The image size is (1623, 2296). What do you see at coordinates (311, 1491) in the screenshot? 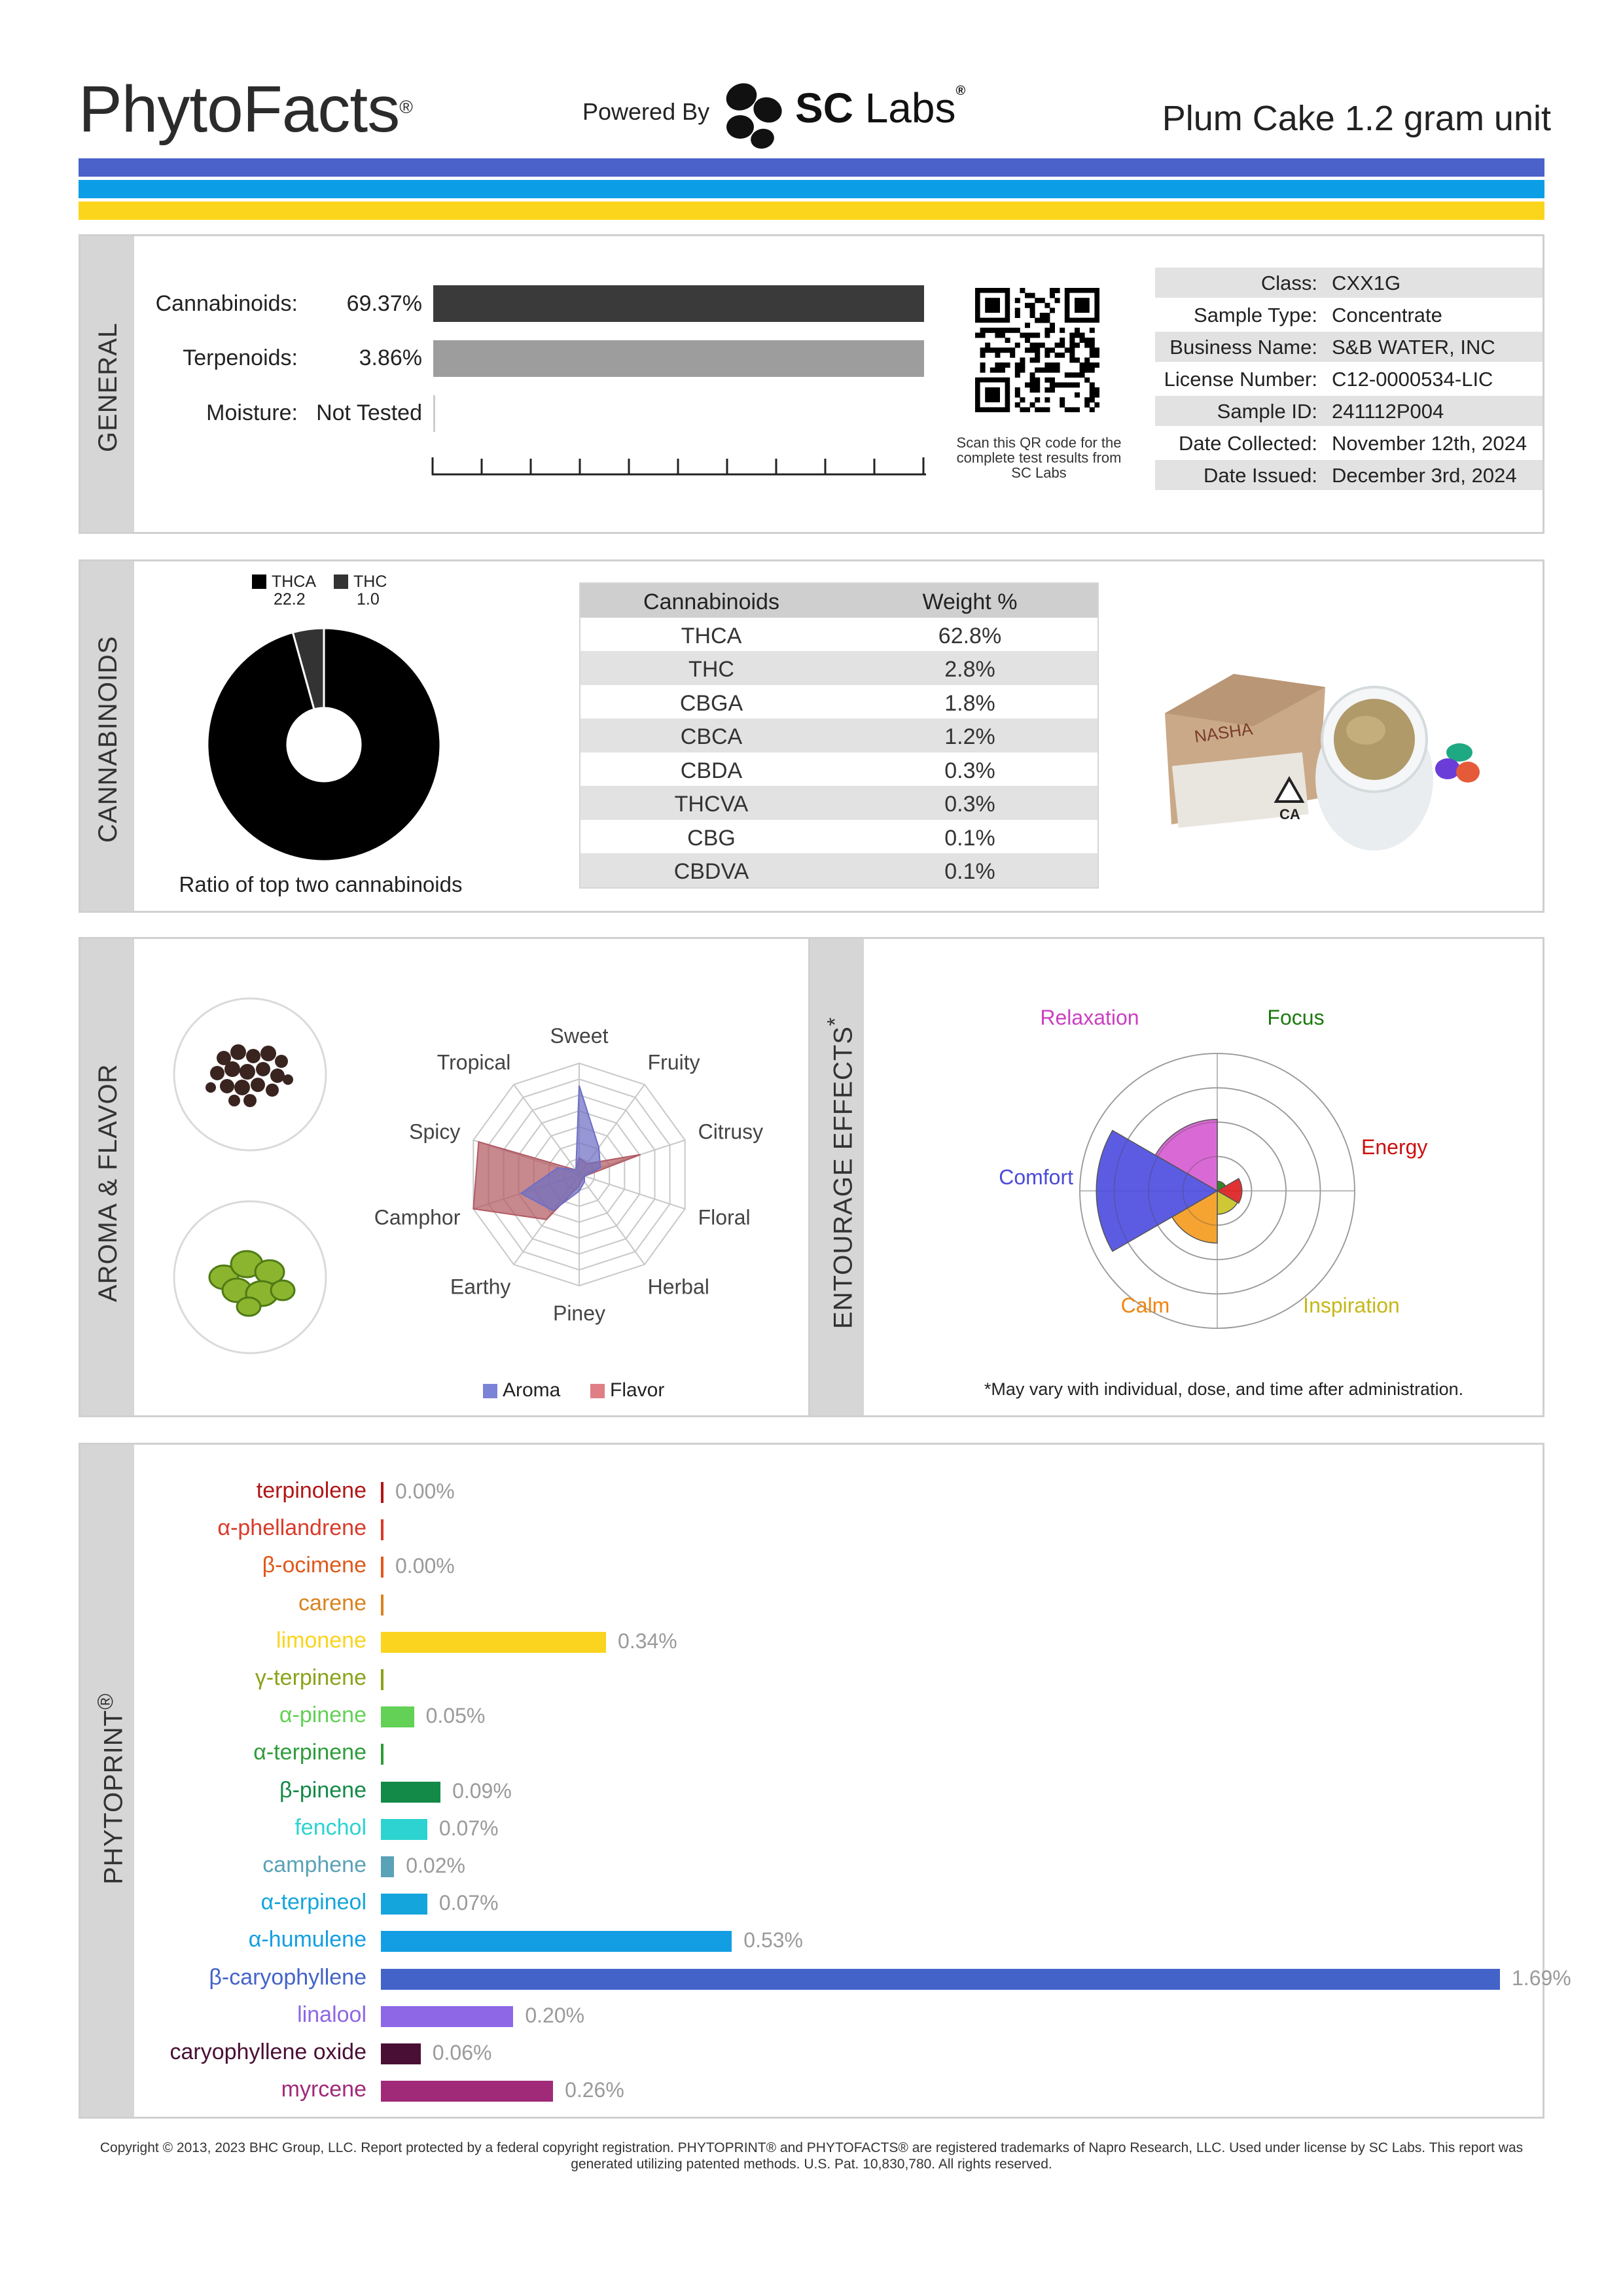
I see `terpene-label: terpinolene` at bounding box center [311, 1491].